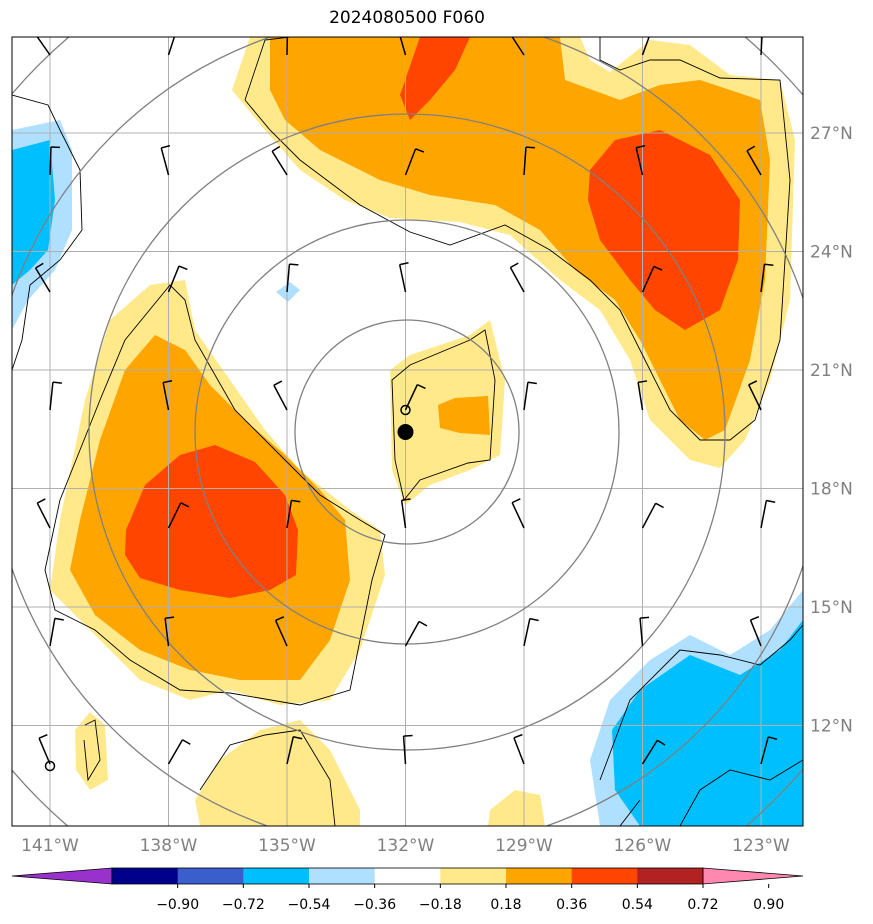  I want to click on longitude-labels: 141°W 138°W 135°W 132°W 129°W 126°W 123°W, so click(405, 846).